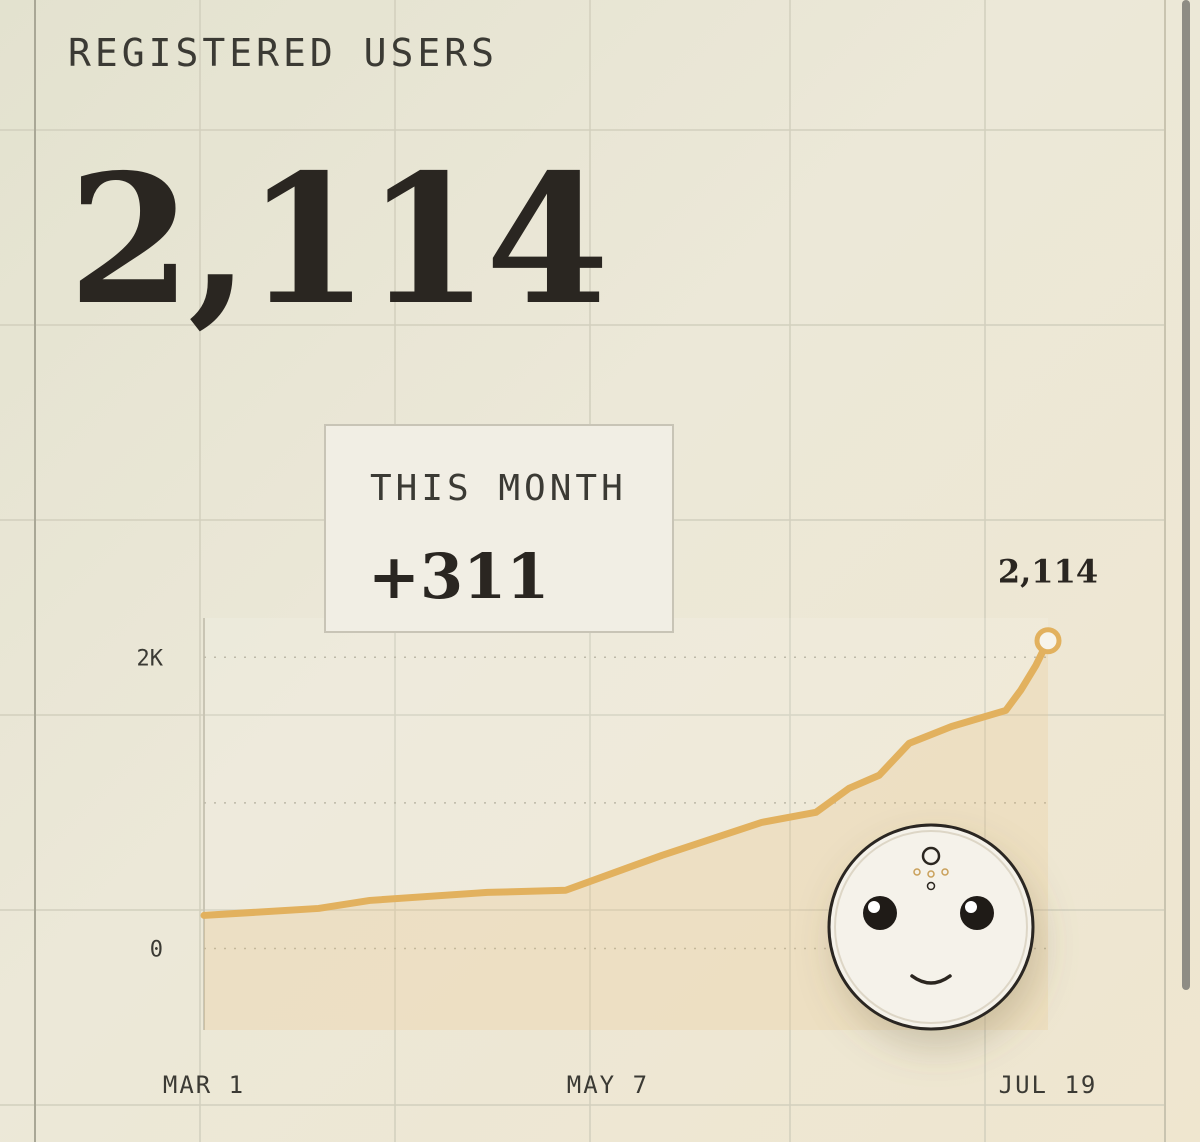  Describe the element at coordinates (499, 528) in the screenshot. I see `badge` at that location.